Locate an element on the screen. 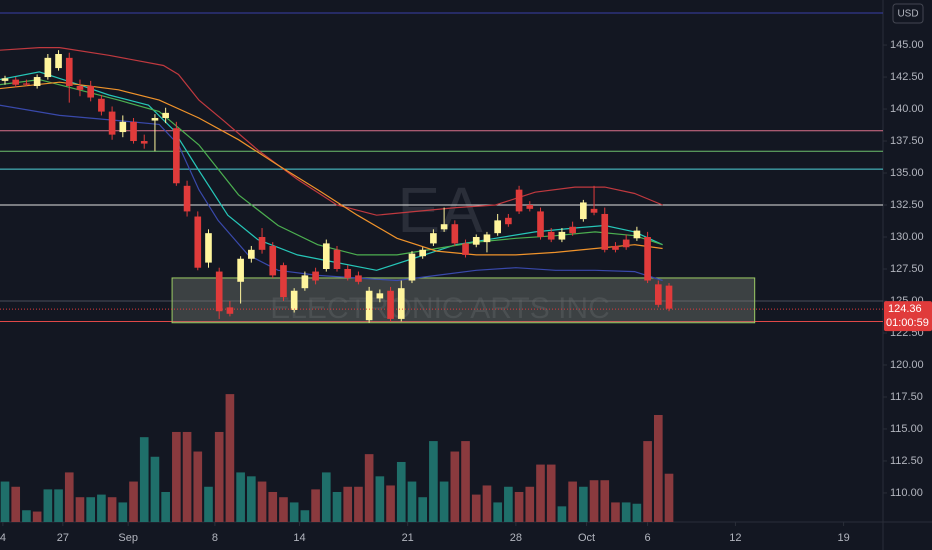 Image resolution: width=932 pixels, height=550 pixels. y-tick-label: 145.00 is located at coordinates (907, 45).